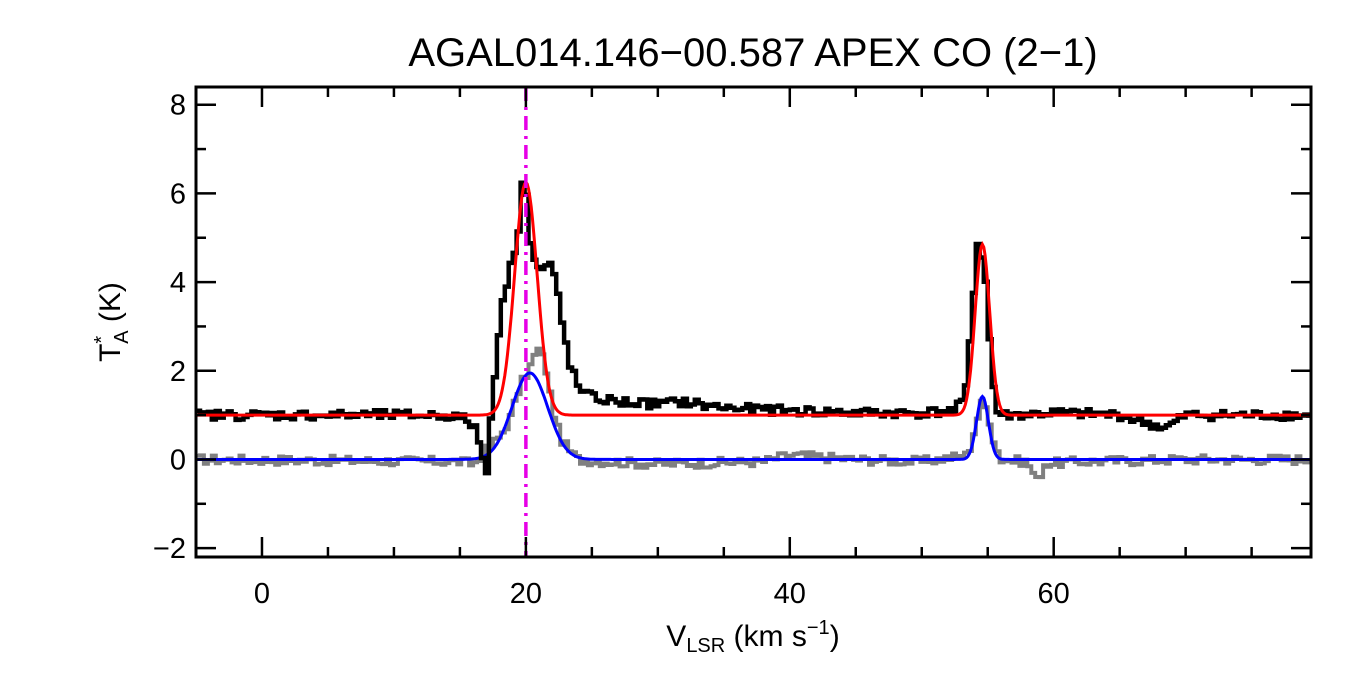  What do you see at coordinates (676, 636) in the screenshot?
I see `x-axis-label-main: V` at bounding box center [676, 636].